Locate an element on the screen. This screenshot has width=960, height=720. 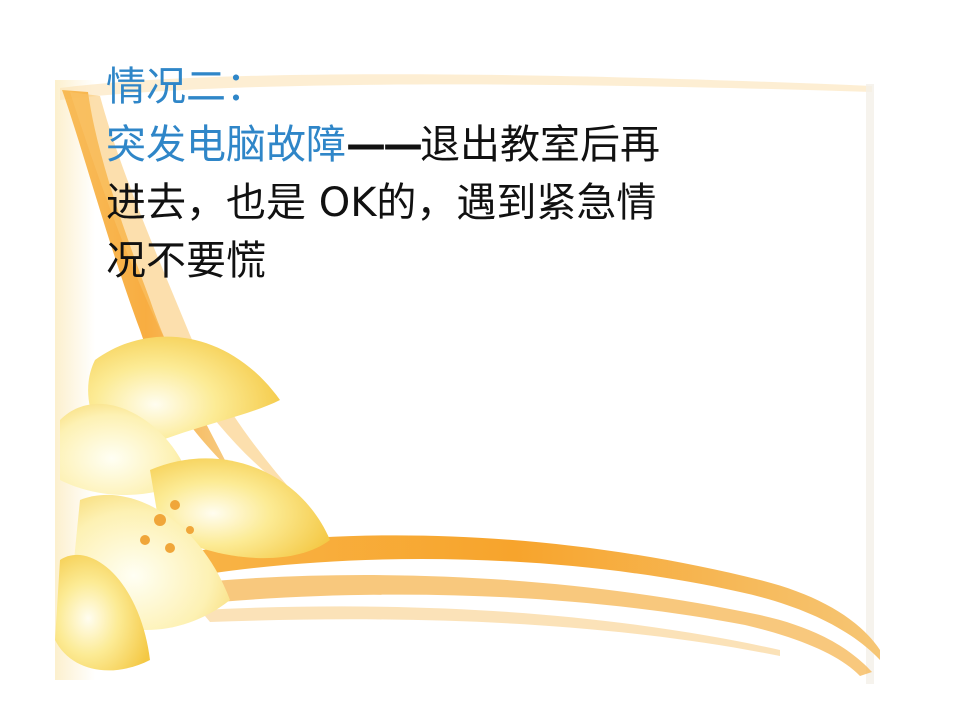
body-line-1: 突发电脑故障——退出教室后再 is located at coordinates (486, 145).